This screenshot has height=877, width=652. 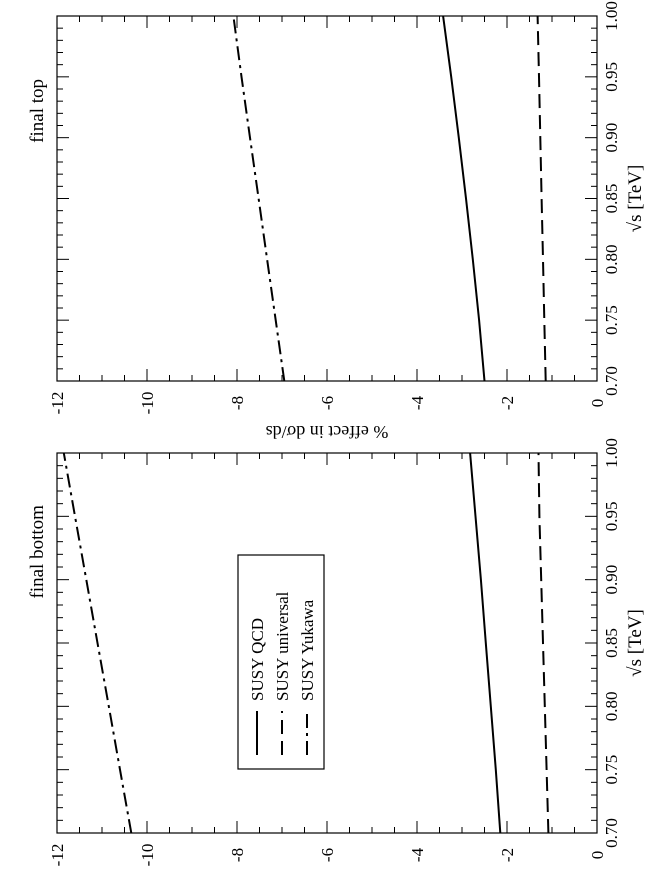 I want to click on legend-entry: SUSY universal, so click(x=282, y=646).